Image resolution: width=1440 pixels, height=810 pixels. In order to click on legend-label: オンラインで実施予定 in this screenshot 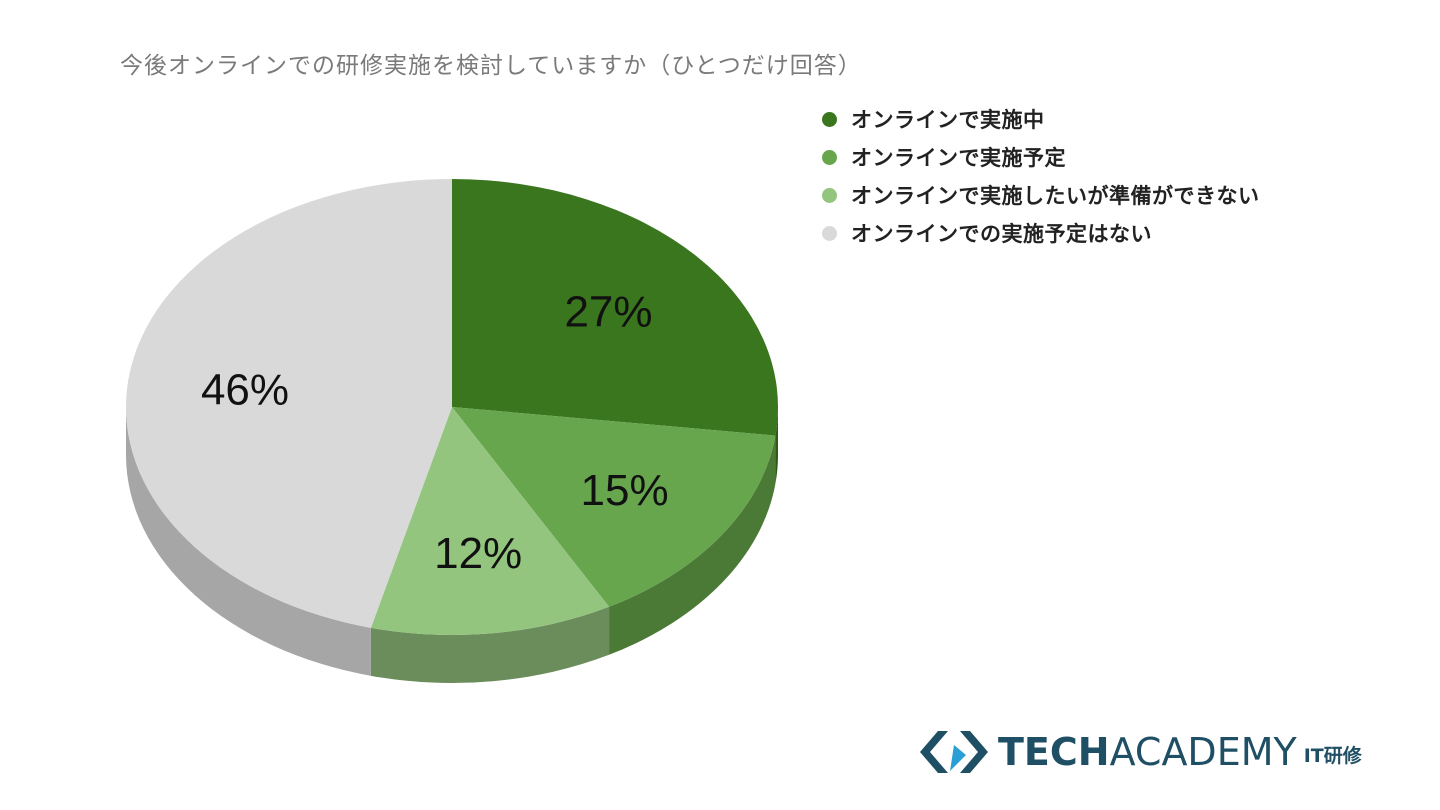, I will do `click(958, 158)`.